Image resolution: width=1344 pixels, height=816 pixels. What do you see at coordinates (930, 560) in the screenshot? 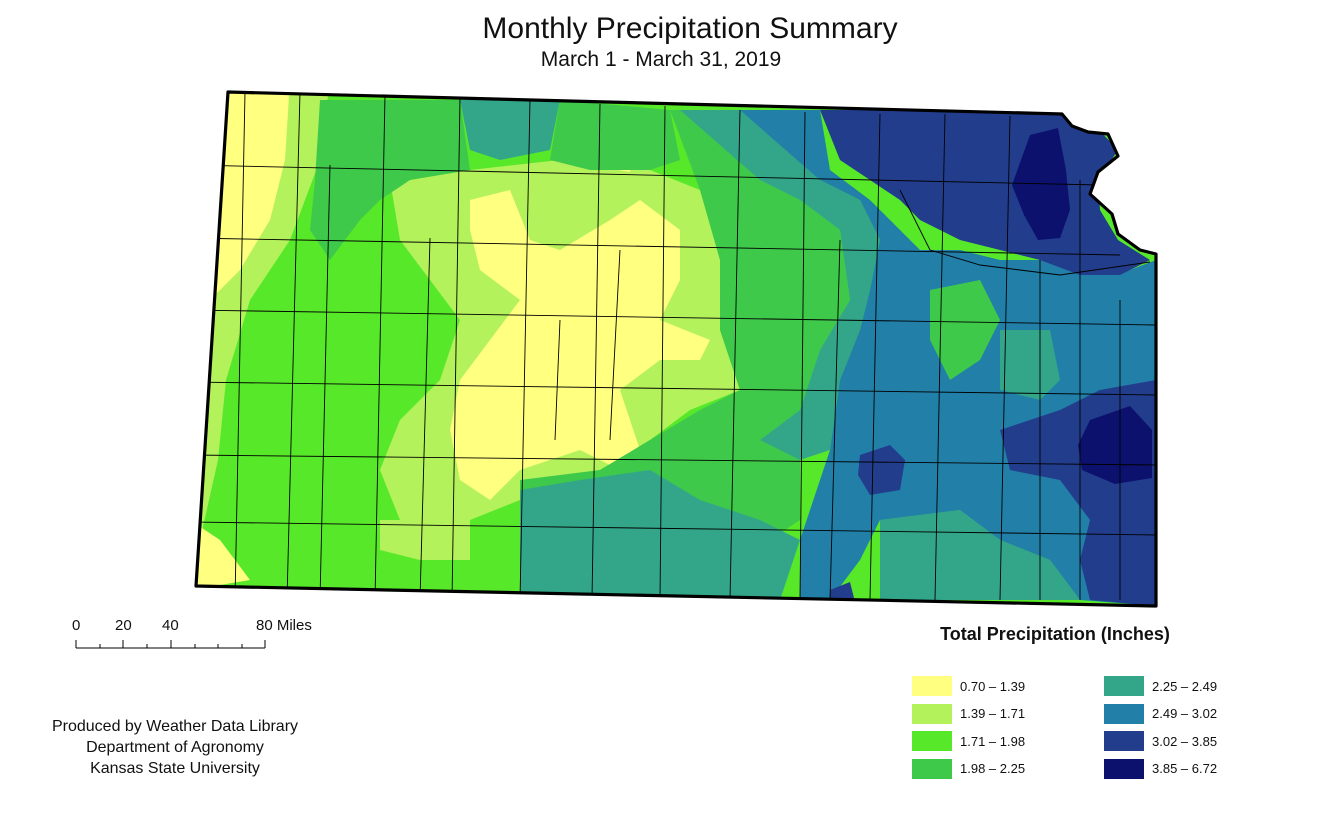
I see `zone-2-25-2-49-southeast-inner` at bounding box center [930, 560].